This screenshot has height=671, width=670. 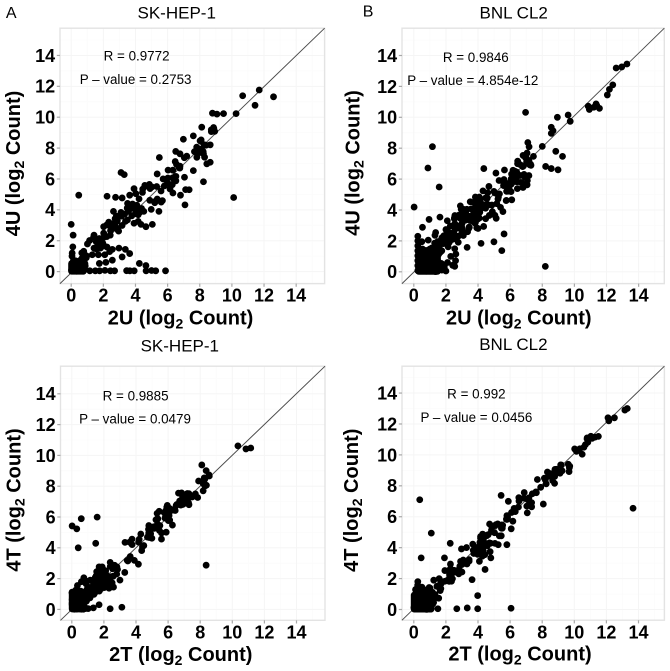 What do you see at coordinates (136, 395) in the screenshot?
I see `svg-text: R = 0.9885` at bounding box center [136, 395].